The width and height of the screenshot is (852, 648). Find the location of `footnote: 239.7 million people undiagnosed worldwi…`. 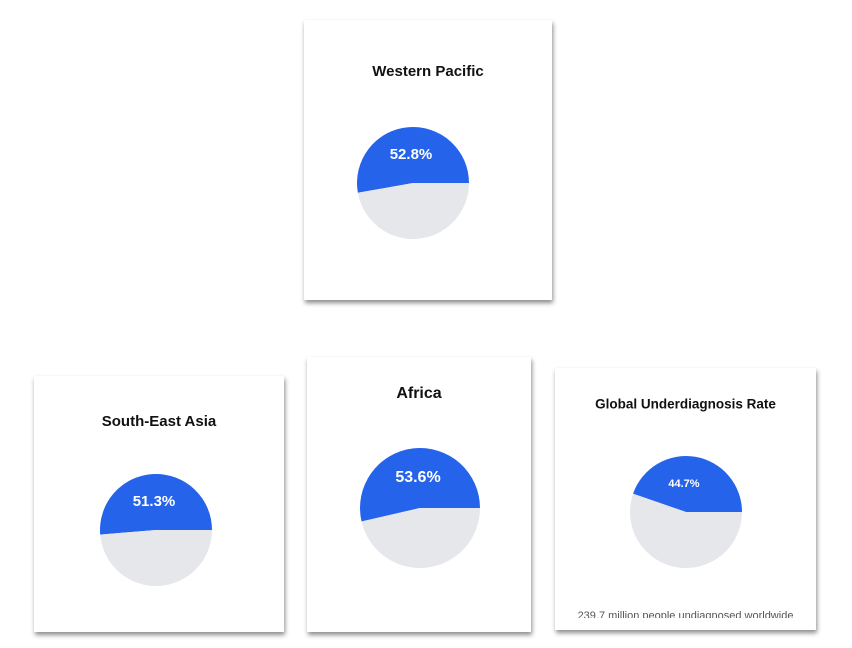

footnote: 239.7 million people undiagnosed worldwi… is located at coordinates (686, 616).